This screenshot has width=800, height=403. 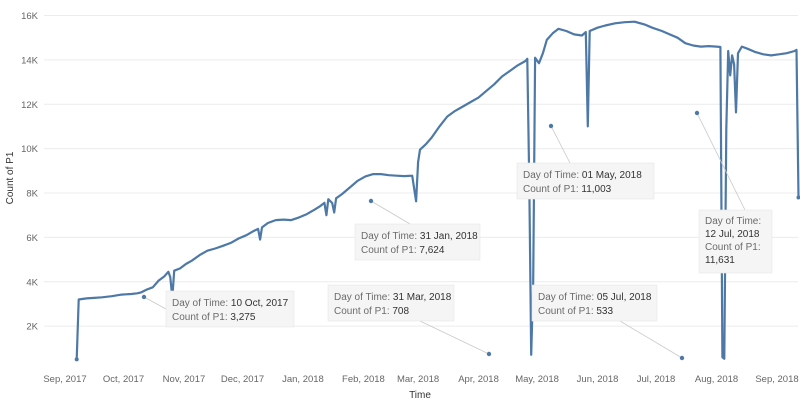 What do you see at coordinates (733, 247) in the screenshot?
I see `annotation-text: Count of P1:` at bounding box center [733, 247].